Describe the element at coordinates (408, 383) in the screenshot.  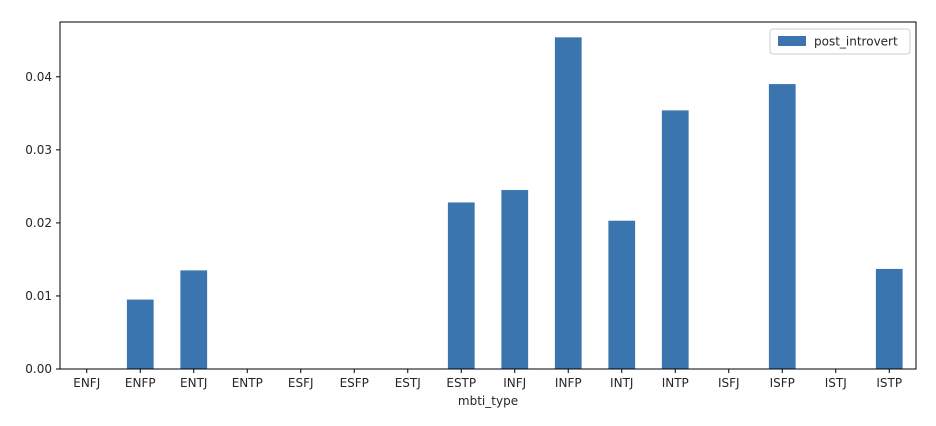
I see `x-tick-label-estj: ESTJ` at that location.